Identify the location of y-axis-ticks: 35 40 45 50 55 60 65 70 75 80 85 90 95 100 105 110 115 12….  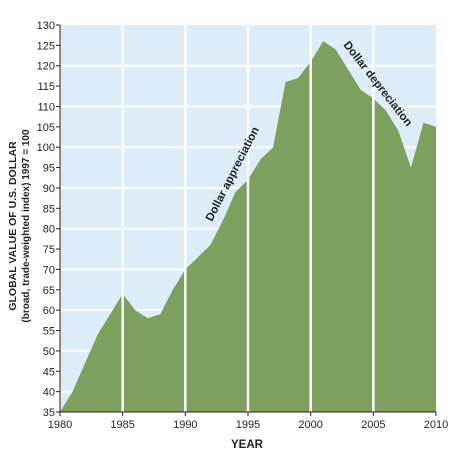
(48, 219).